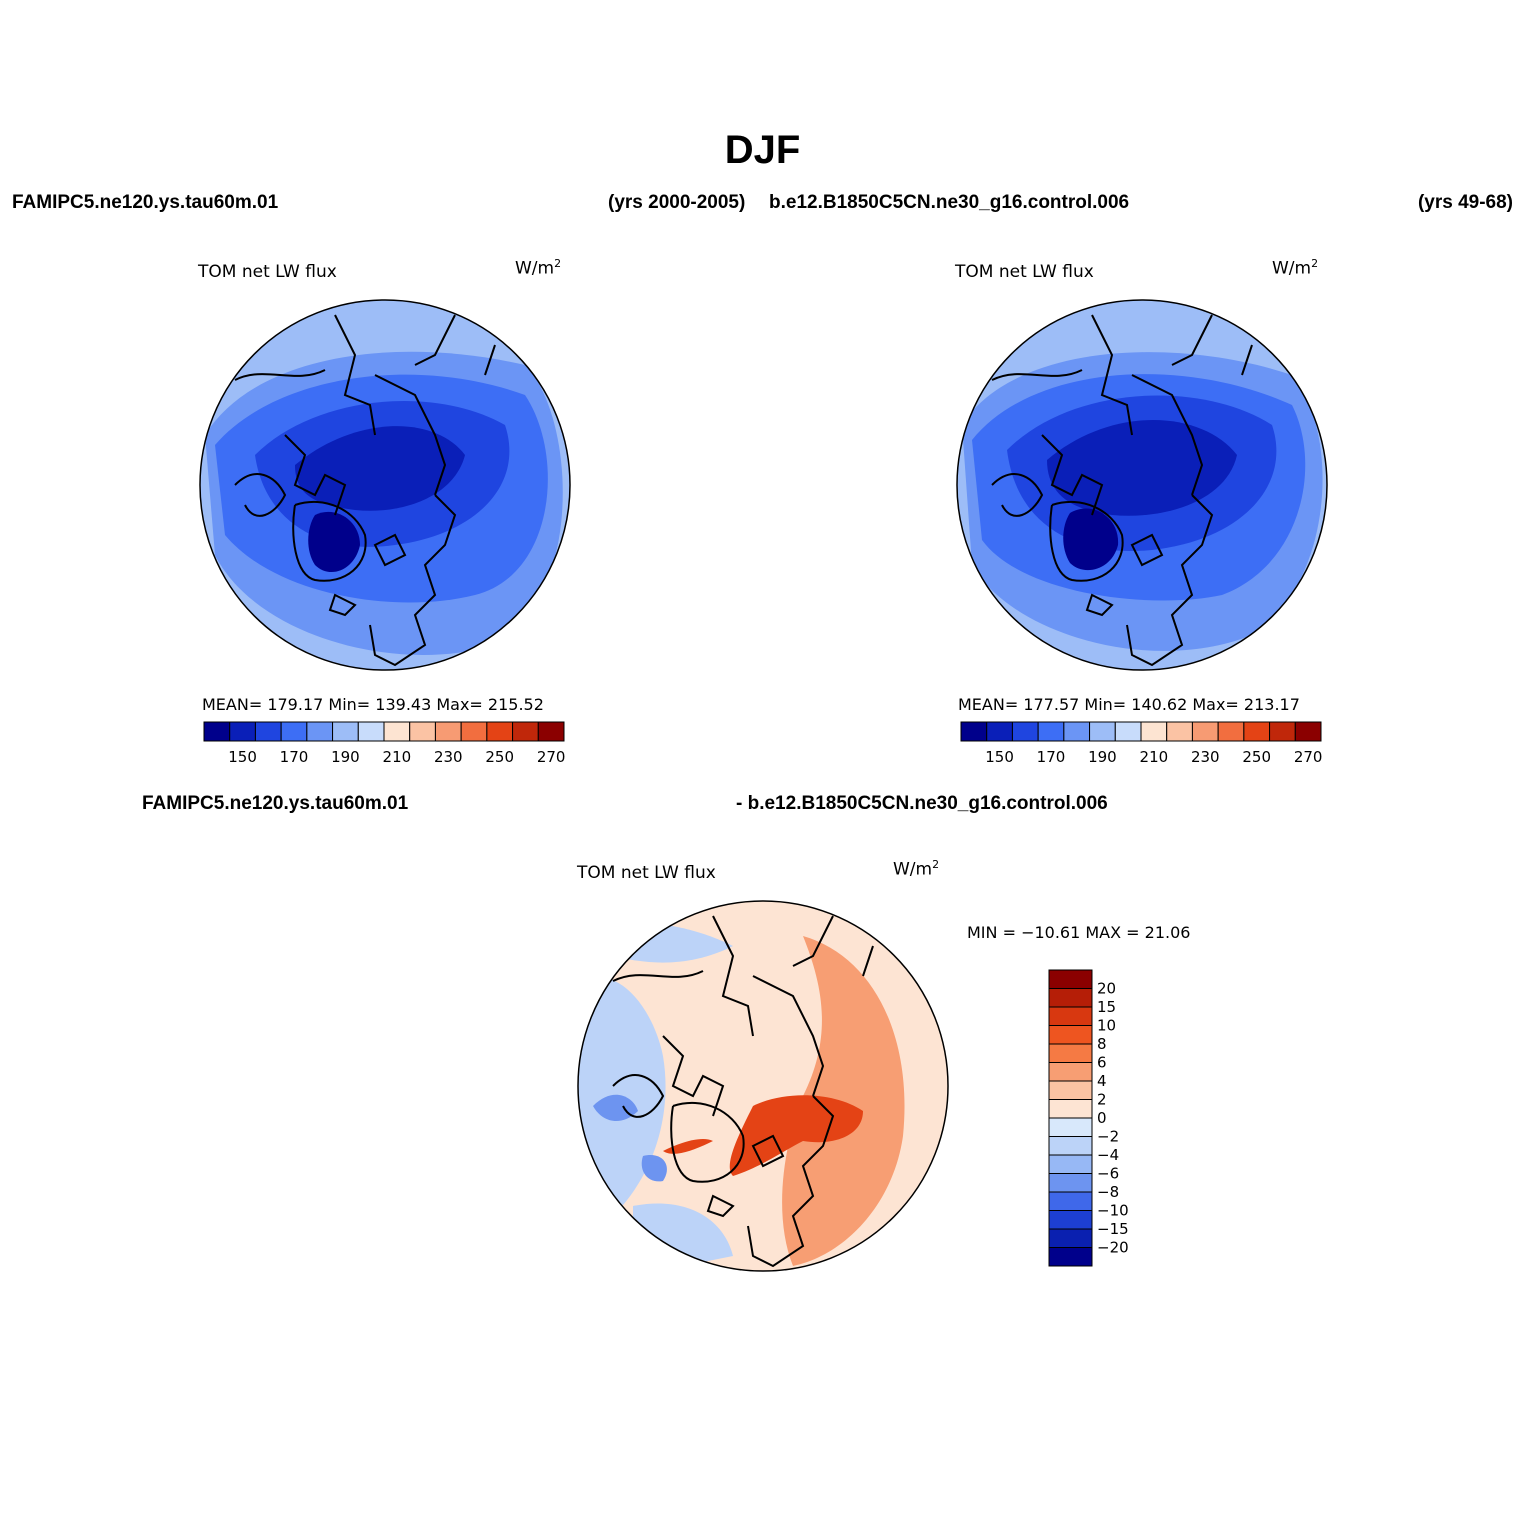 This screenshot has width=1525, height=1525. What do you see at coordinates (1292, 268) in the screenshot?
I see `panel2-units-text: W/m` at bounding box center [1292, 268].